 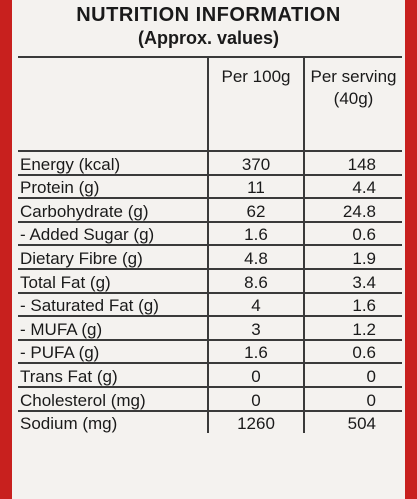 I want to click on nutrient-name: - Saturated Fat (g), so click(x=113, y=305).